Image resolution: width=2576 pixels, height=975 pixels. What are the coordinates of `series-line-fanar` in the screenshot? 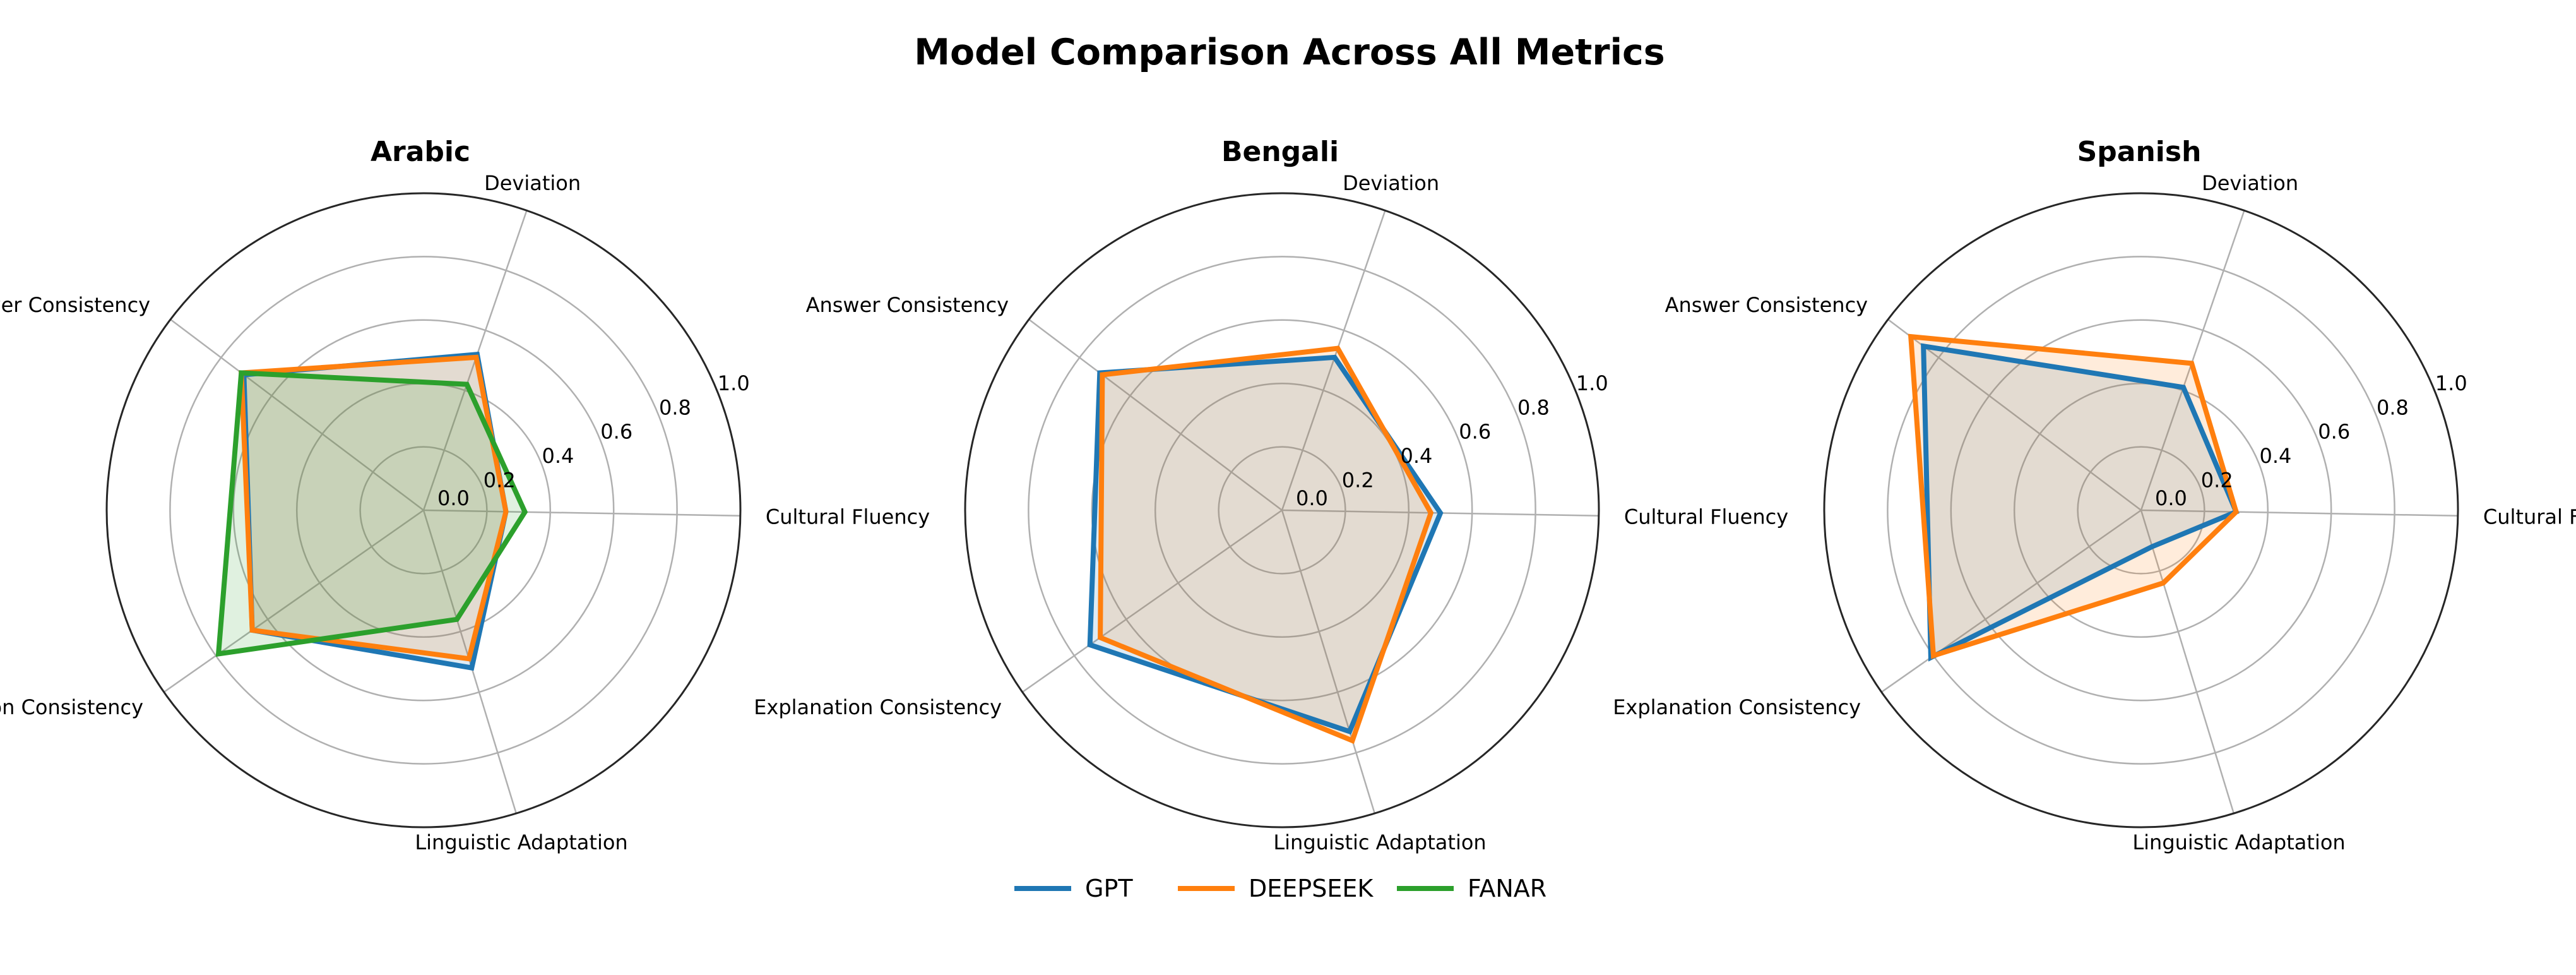 It's located at (371, 514).